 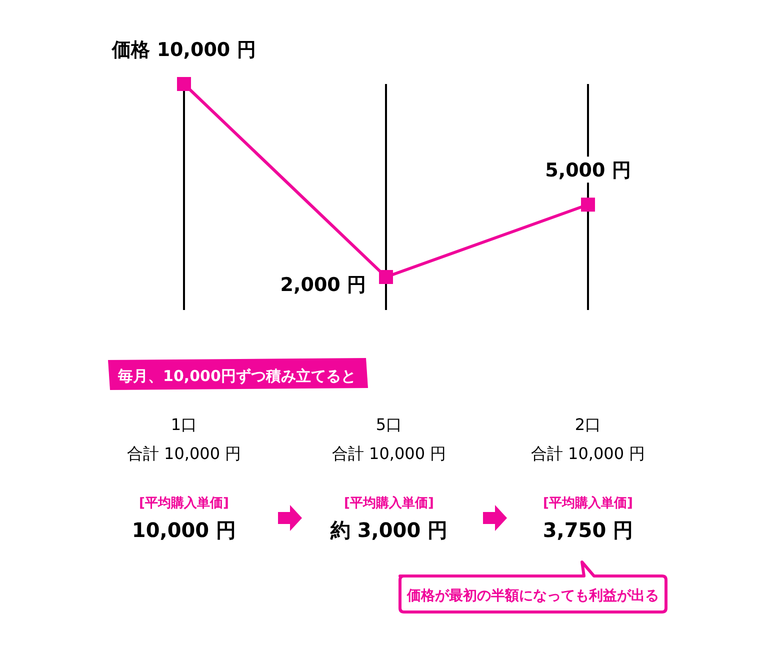 I want to click on text: 3,750 円, so click(x=588, y=530).